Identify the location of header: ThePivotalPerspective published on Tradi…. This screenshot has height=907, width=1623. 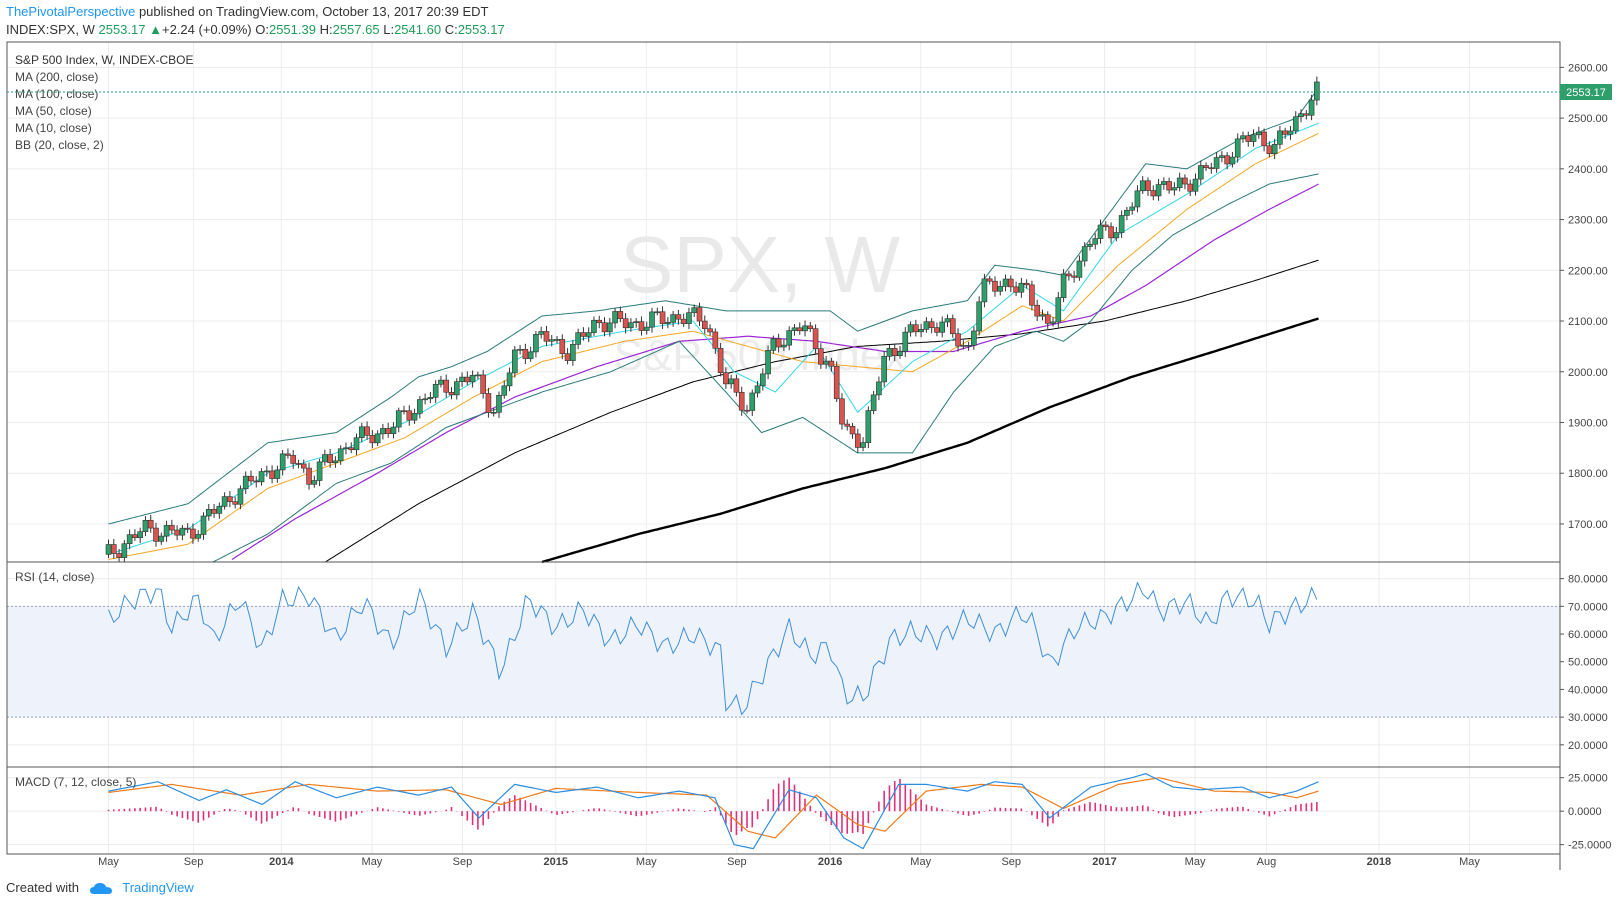
(811, 20).